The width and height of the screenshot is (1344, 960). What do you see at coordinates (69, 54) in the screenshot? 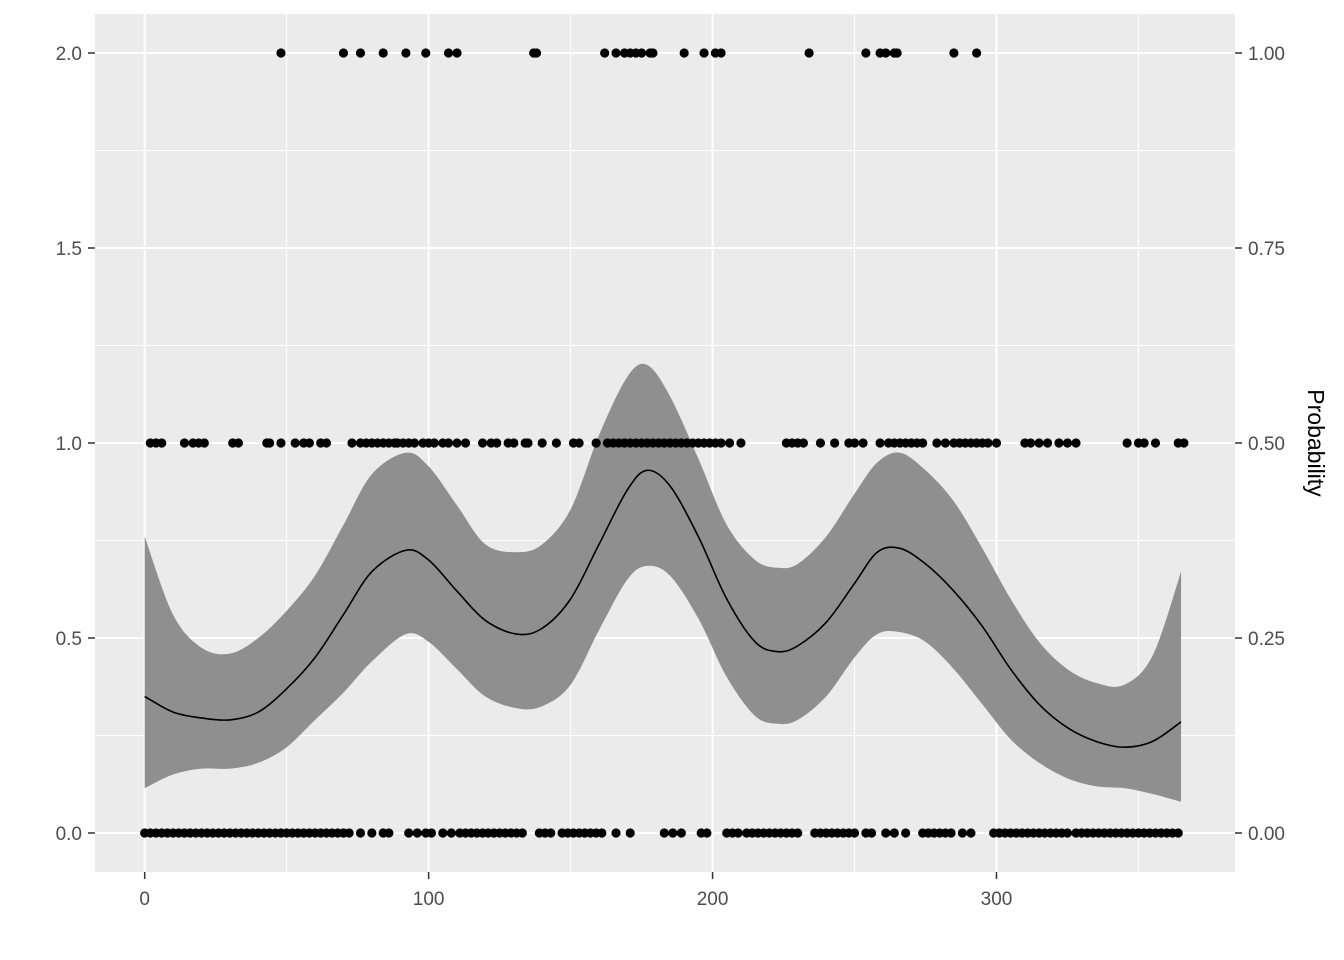
I see `y-tick-label: 2.0` at bounding box center [69, 54].